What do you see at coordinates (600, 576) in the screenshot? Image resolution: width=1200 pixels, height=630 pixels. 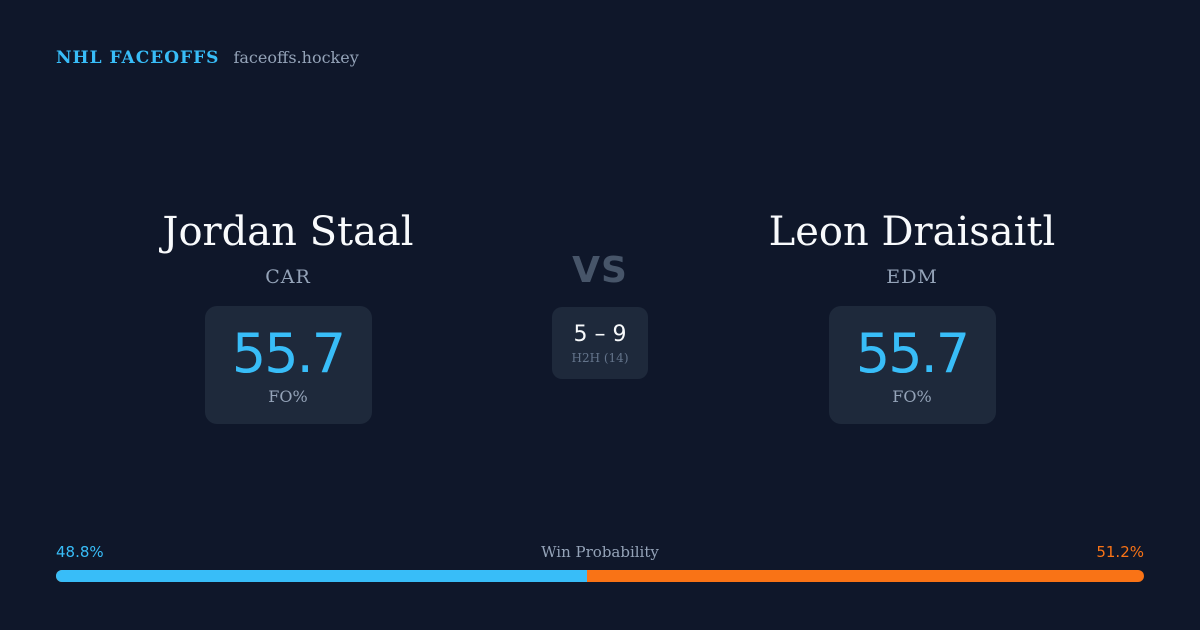 I see `win-probability-bar` at bounding box center [600, 576].